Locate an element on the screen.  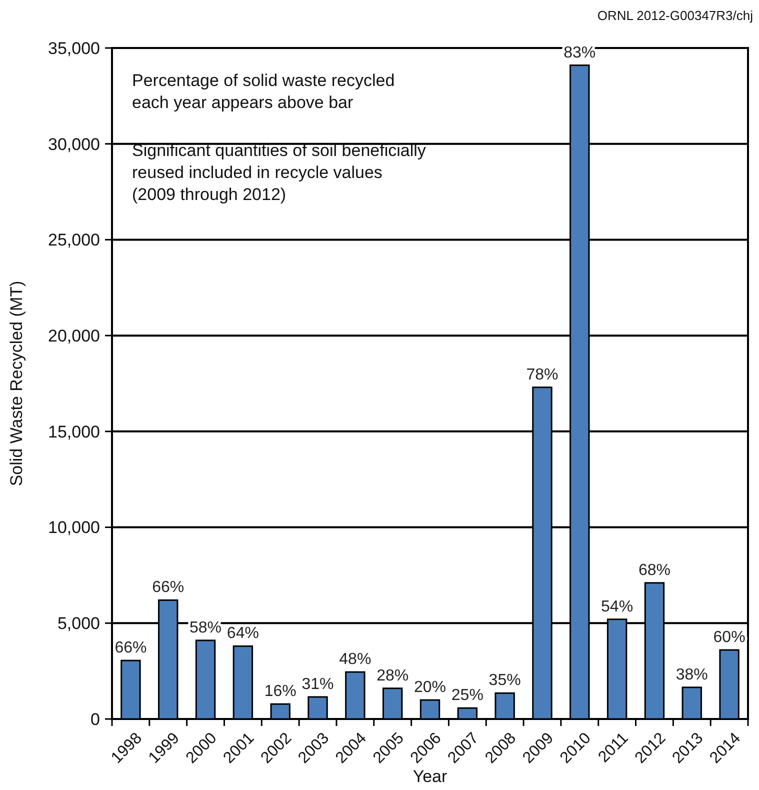
y-tick-label: 35,000 is located at coordinates (74, 48).